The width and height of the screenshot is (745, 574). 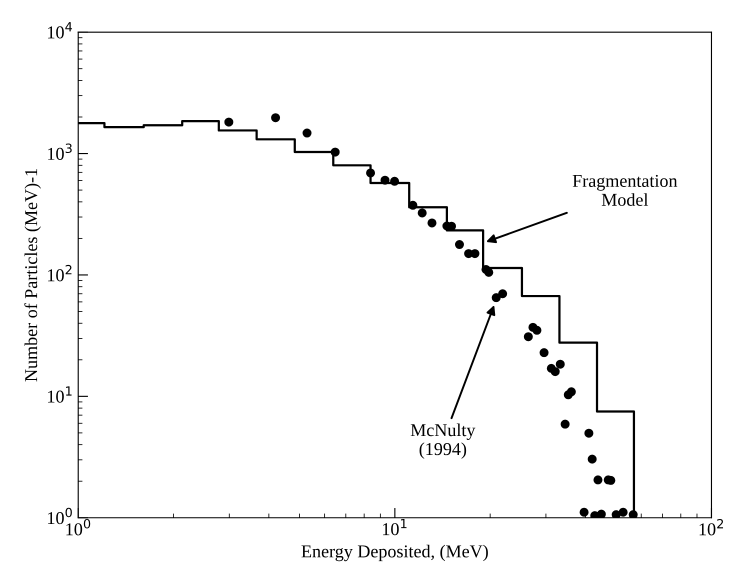 I want to click on y-tick-label: 10$^{4}$, so click(x=60, y=30).